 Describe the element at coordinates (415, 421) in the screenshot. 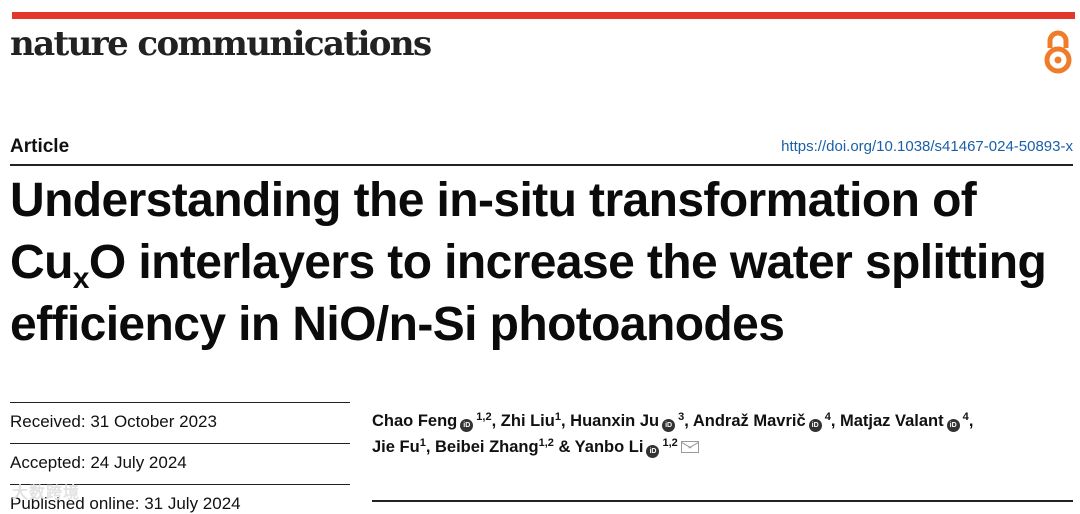

I see `author-name: Chao Feng` at that location.